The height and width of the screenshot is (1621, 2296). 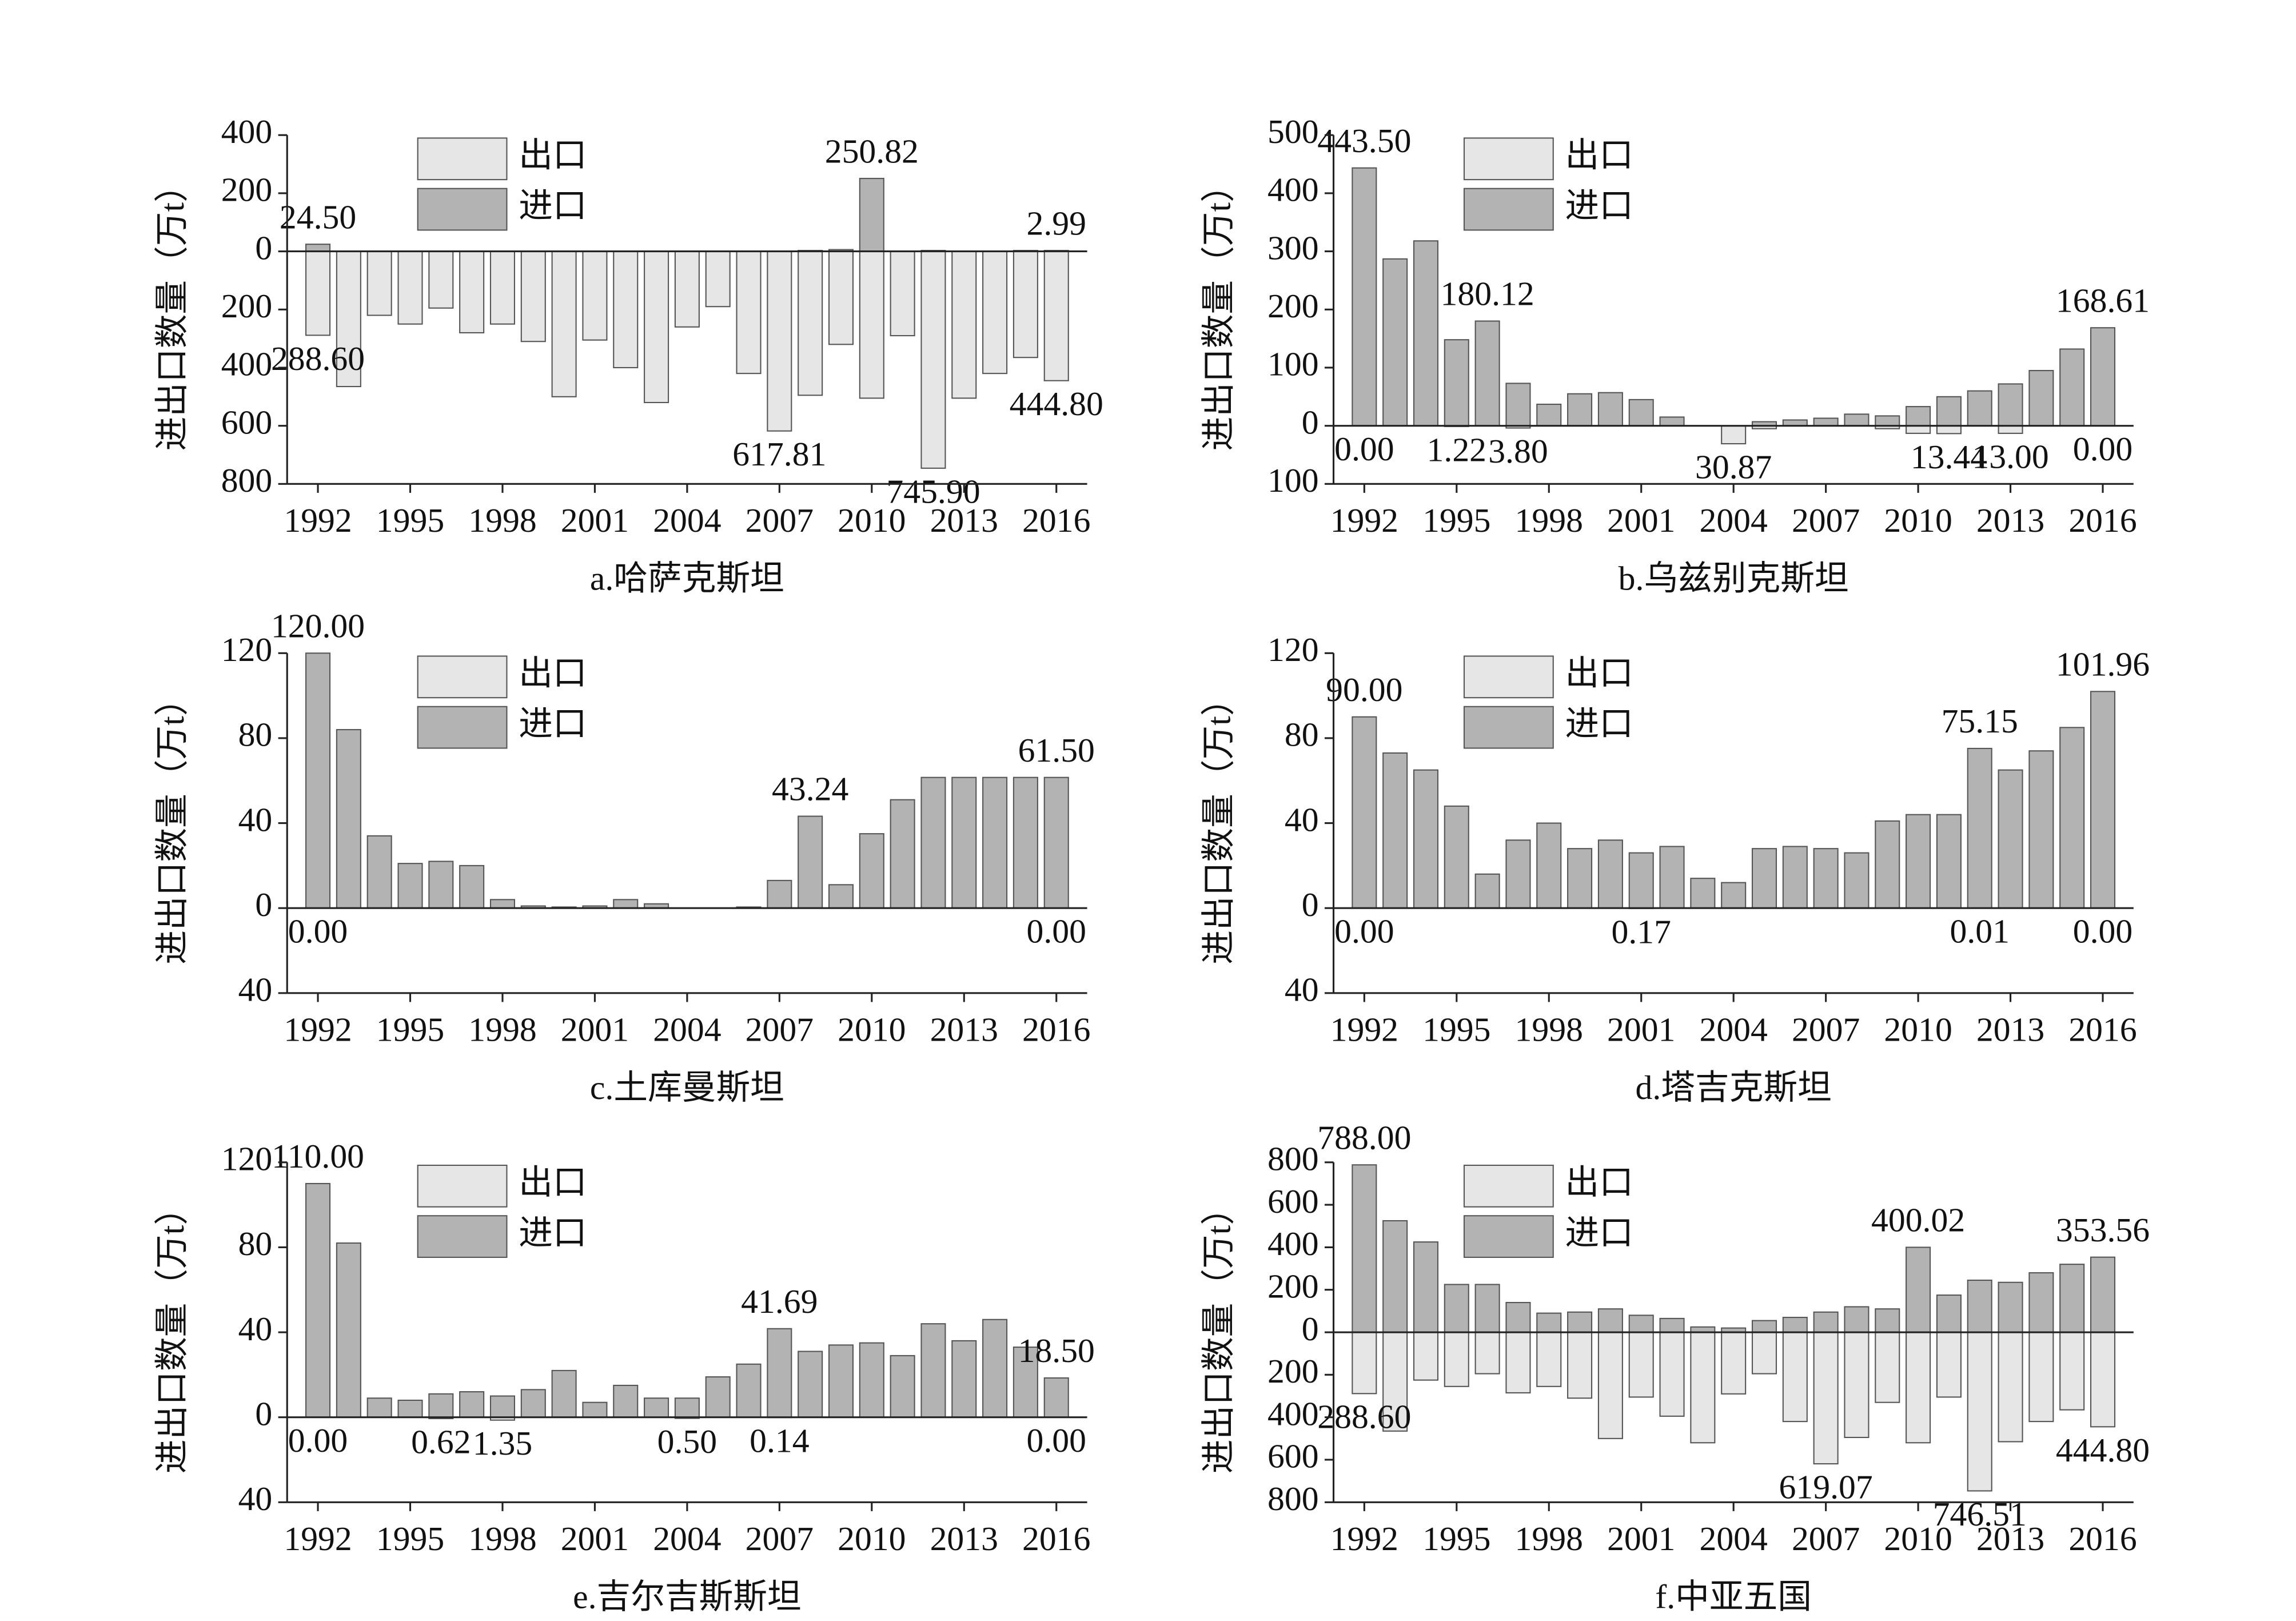 What do you see at coordinates (1641, 931) in the screenshot?
I see `value-label: 0.17` at bounding box center [1641, 931].